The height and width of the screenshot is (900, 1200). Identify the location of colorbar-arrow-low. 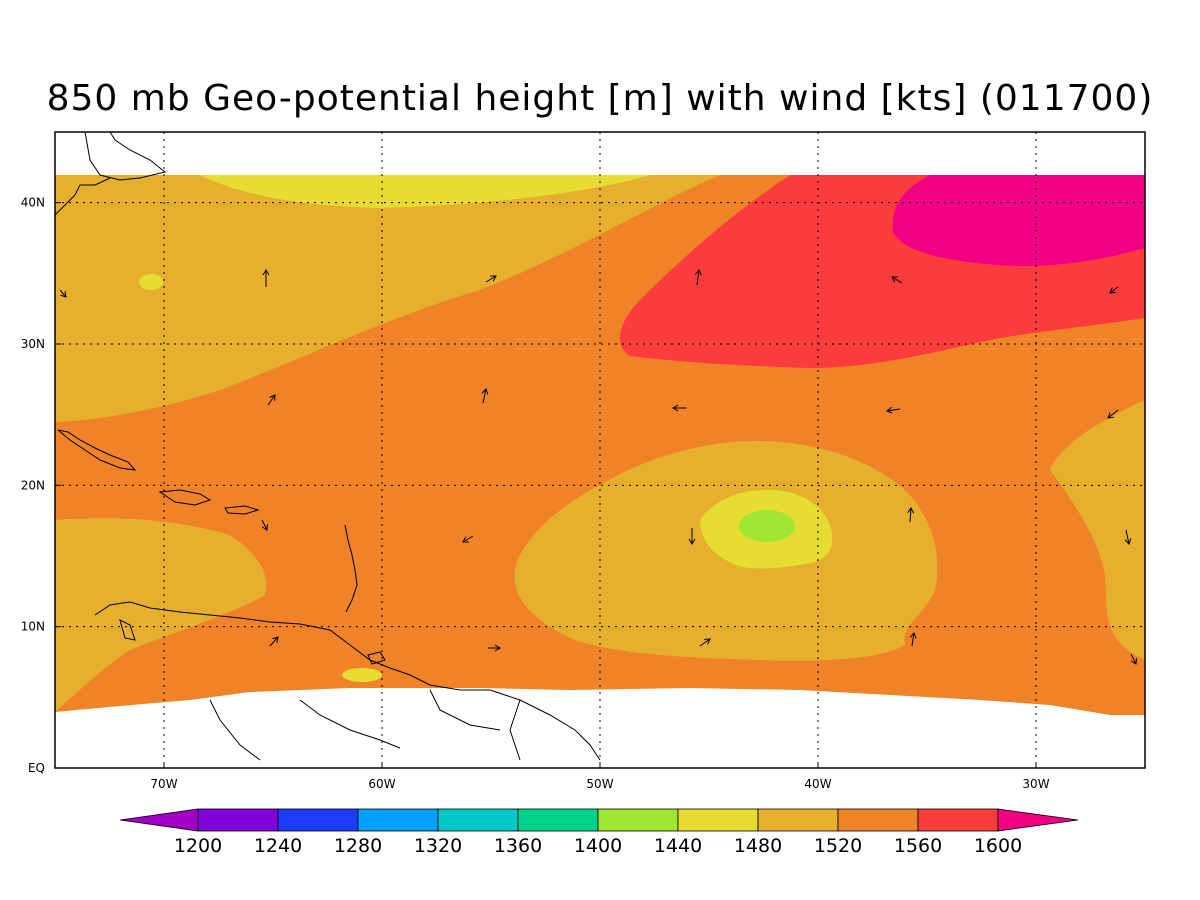
(159, 820).